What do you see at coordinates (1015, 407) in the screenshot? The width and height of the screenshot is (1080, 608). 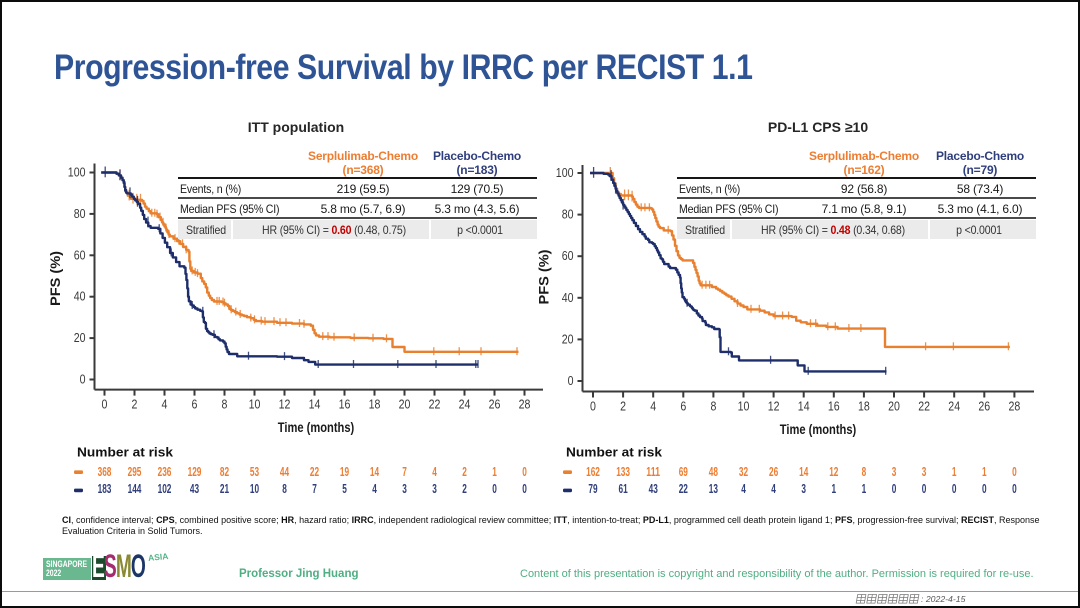 I see `svg-text: 28` at bounding box center [1015, 407].